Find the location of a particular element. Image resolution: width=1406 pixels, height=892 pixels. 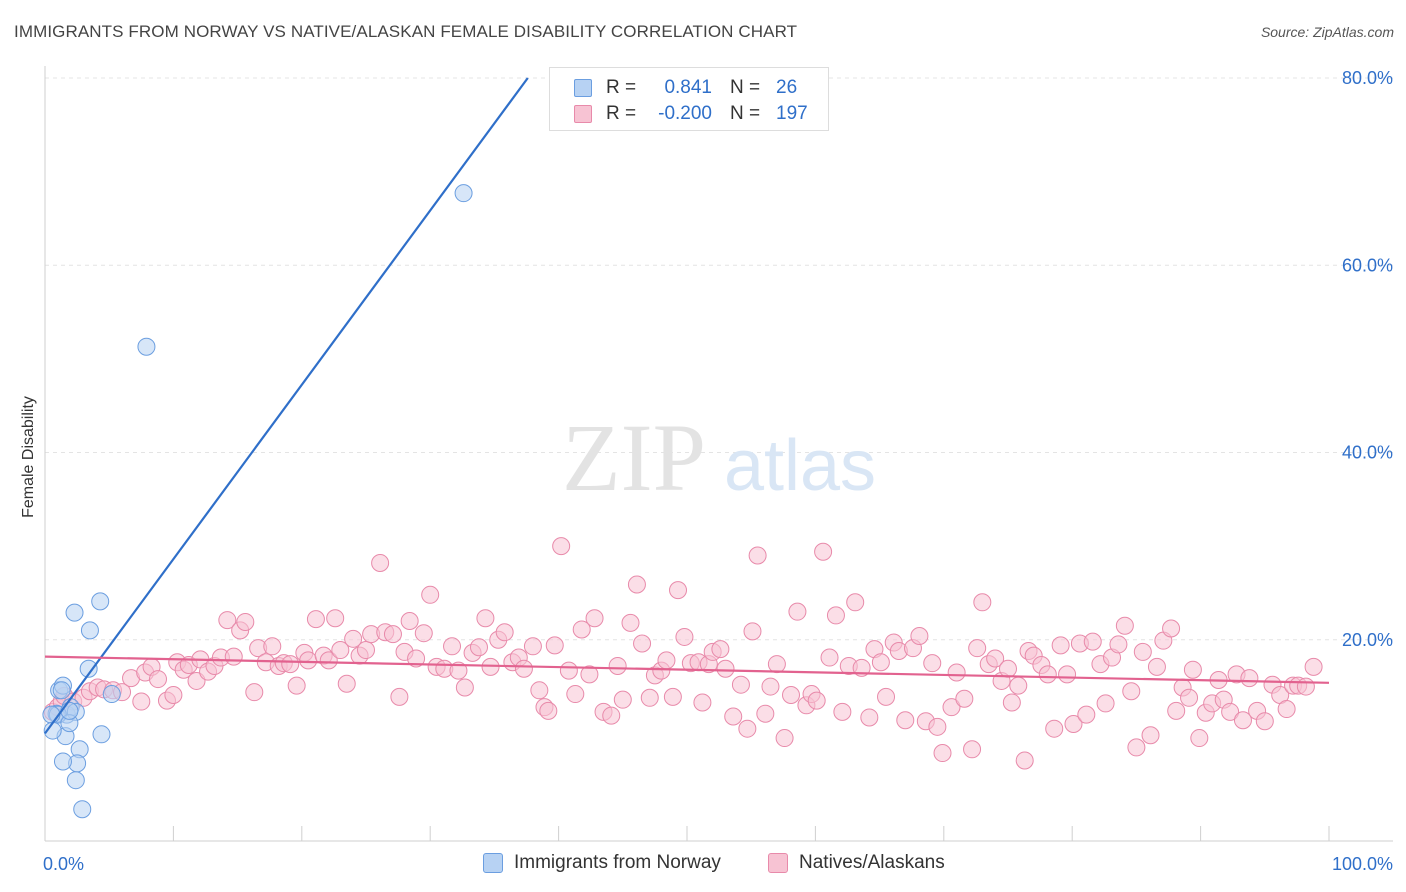

legend-item-norway: Immigrants from Norway is located at coordinates (602, 863).